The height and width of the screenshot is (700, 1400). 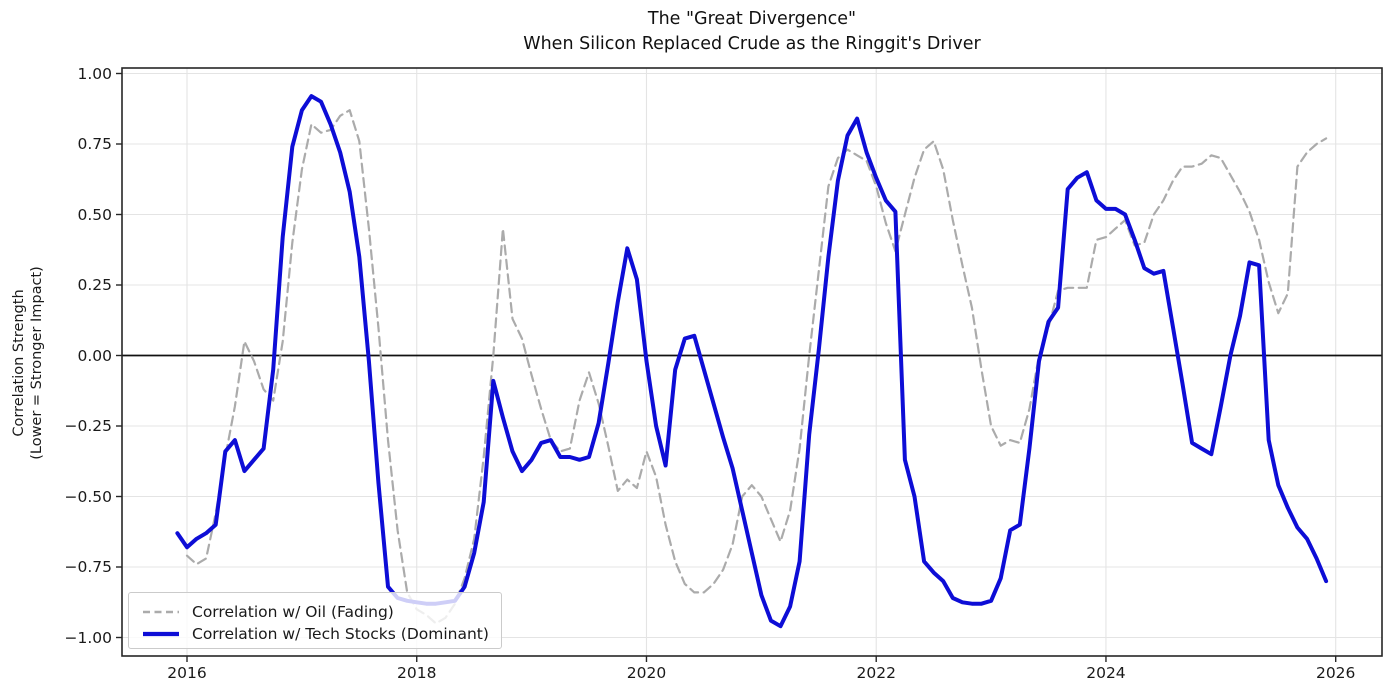 I want to click on x-axis-tick-label: 2024, so click(x=1106, y=673).